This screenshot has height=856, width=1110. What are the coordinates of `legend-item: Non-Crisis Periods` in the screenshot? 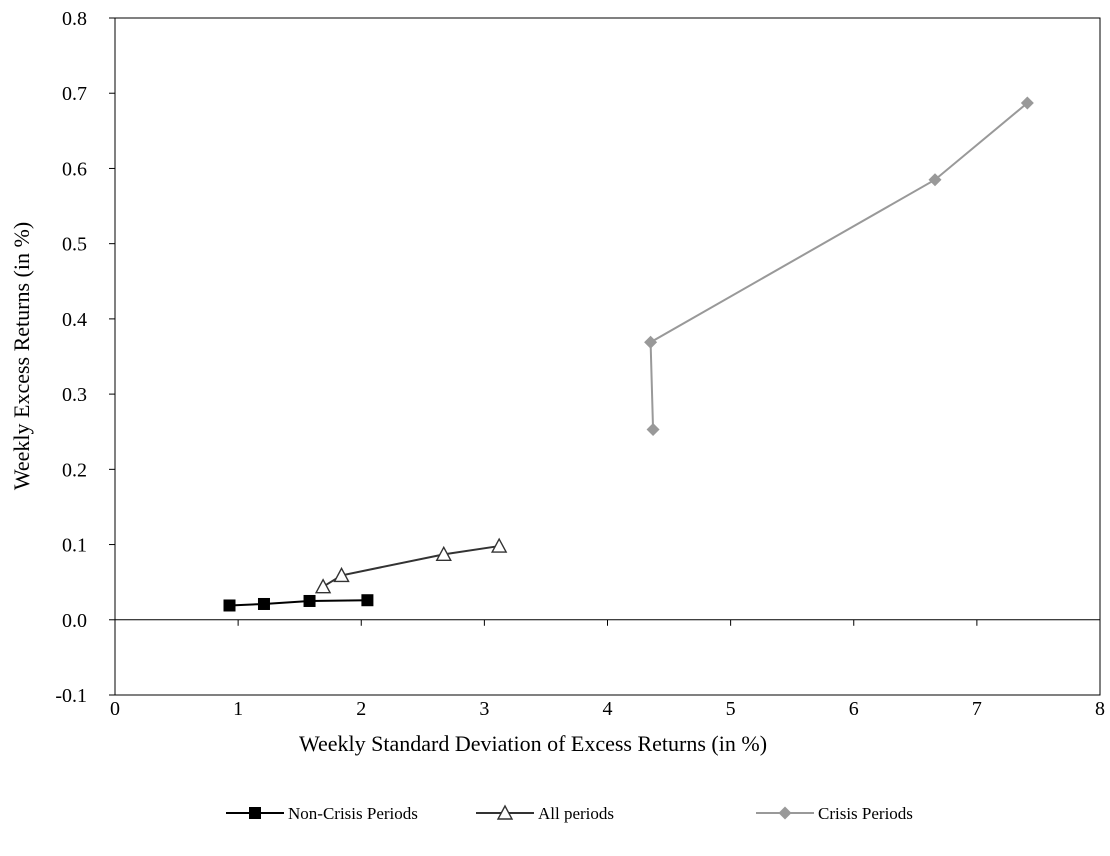 It's located at (322, 813).